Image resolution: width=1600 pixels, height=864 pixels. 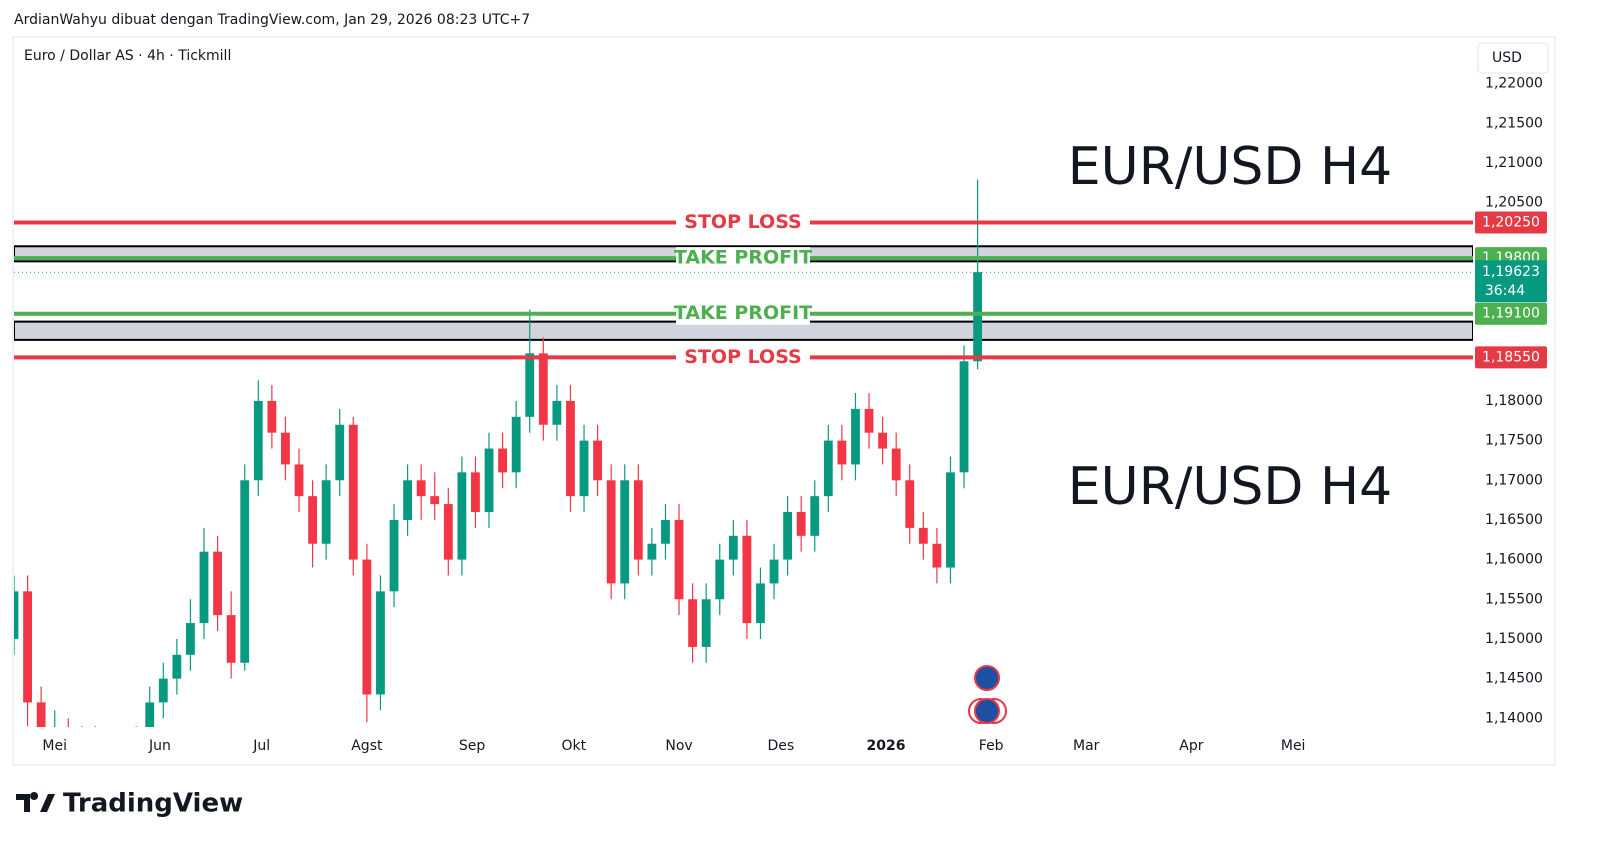 What do you see at coordinates (1511, 281) in the screenshot?
I see `last-price-tag` at bounding box center [1511, 281].